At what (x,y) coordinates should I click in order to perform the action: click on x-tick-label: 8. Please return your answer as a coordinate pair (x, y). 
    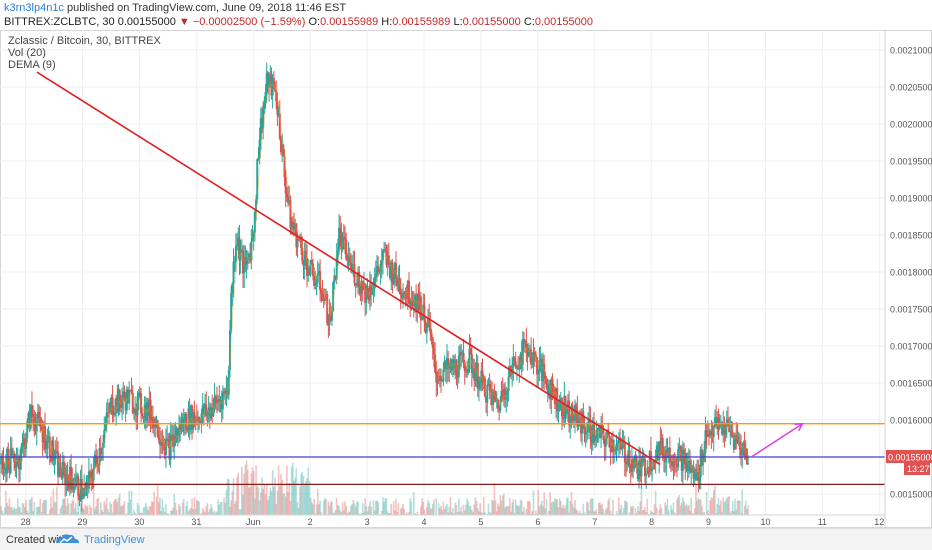
    Looking at the image, I should click on (651, 522).